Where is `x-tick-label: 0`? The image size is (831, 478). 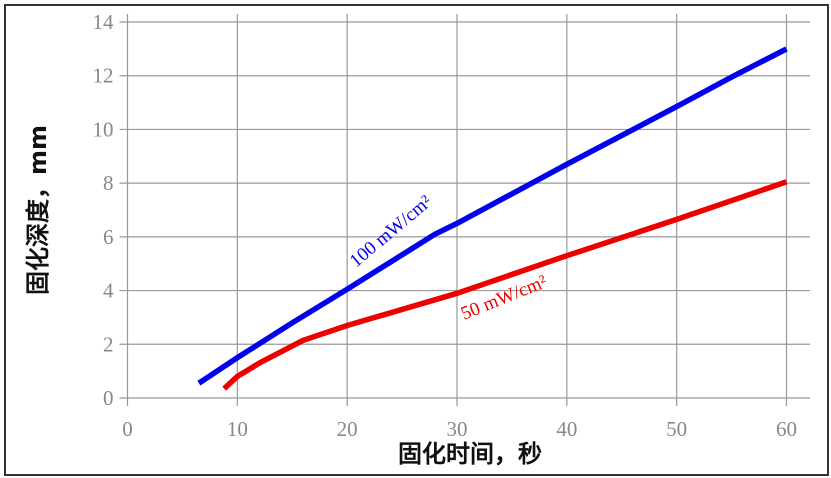
x-tick-label: 0 is located at coordinates (127, 429).